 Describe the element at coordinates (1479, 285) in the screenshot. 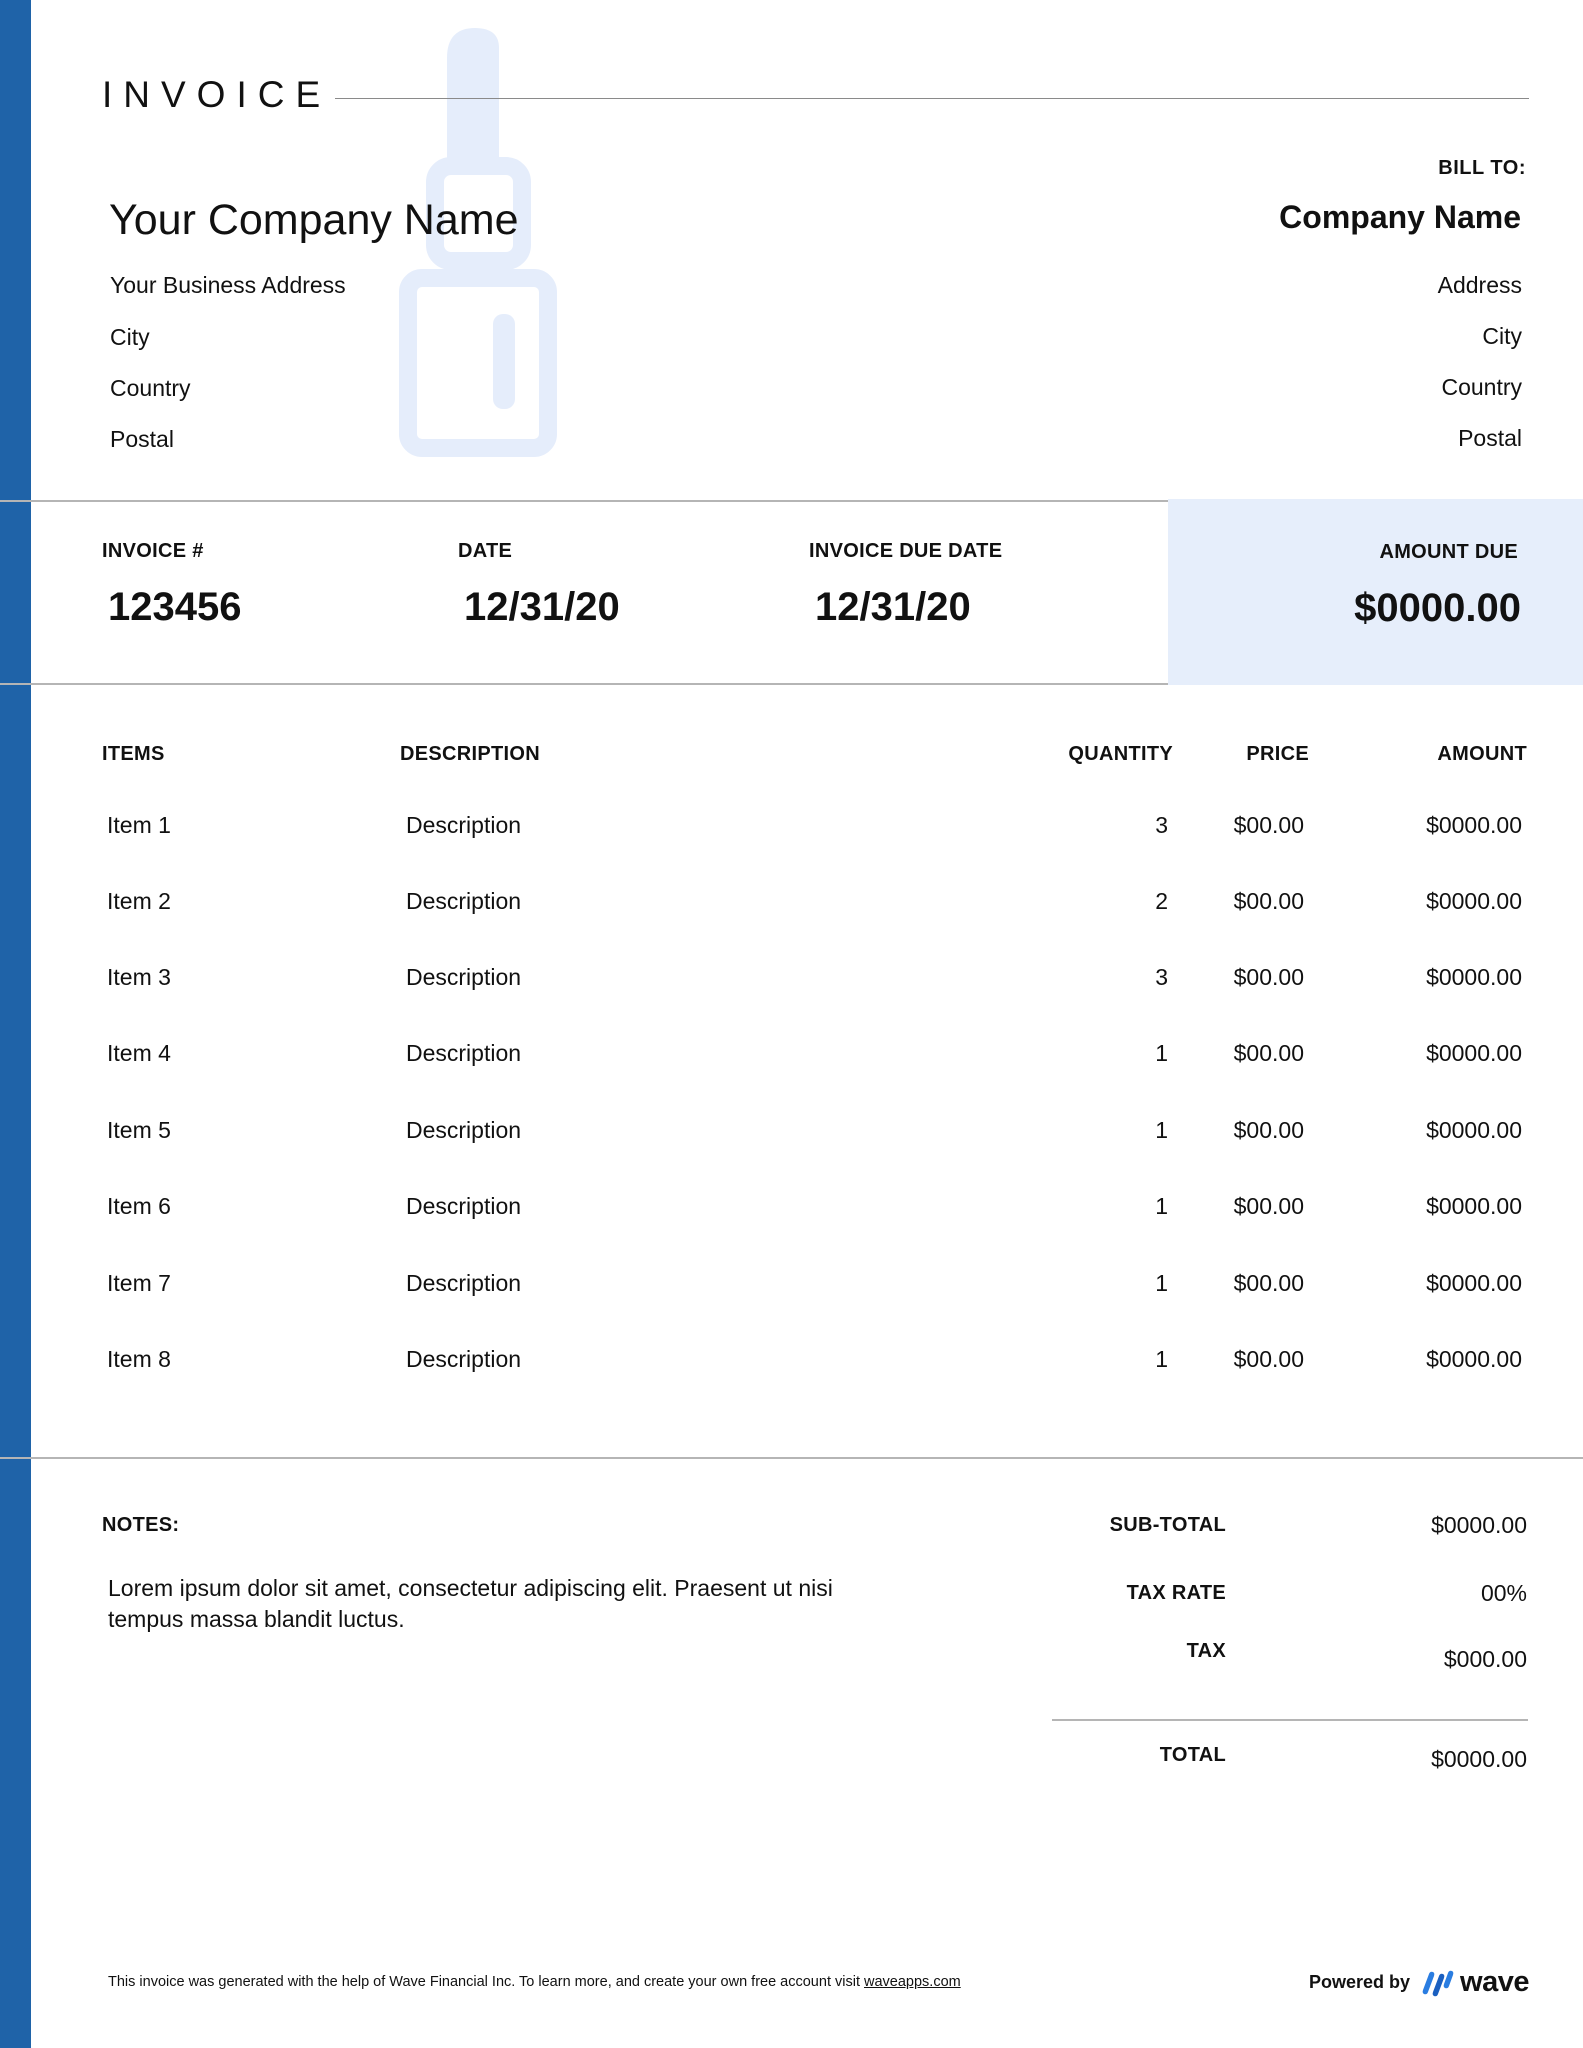

I see `client-address: Address` at that location.